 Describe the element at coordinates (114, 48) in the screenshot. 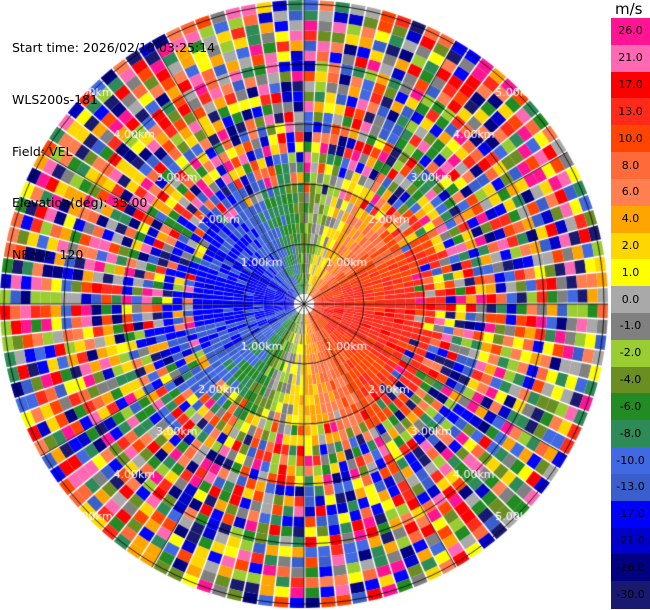

I see `start-time-label: Start time: 2026/02/10 03:25:14` at that location.